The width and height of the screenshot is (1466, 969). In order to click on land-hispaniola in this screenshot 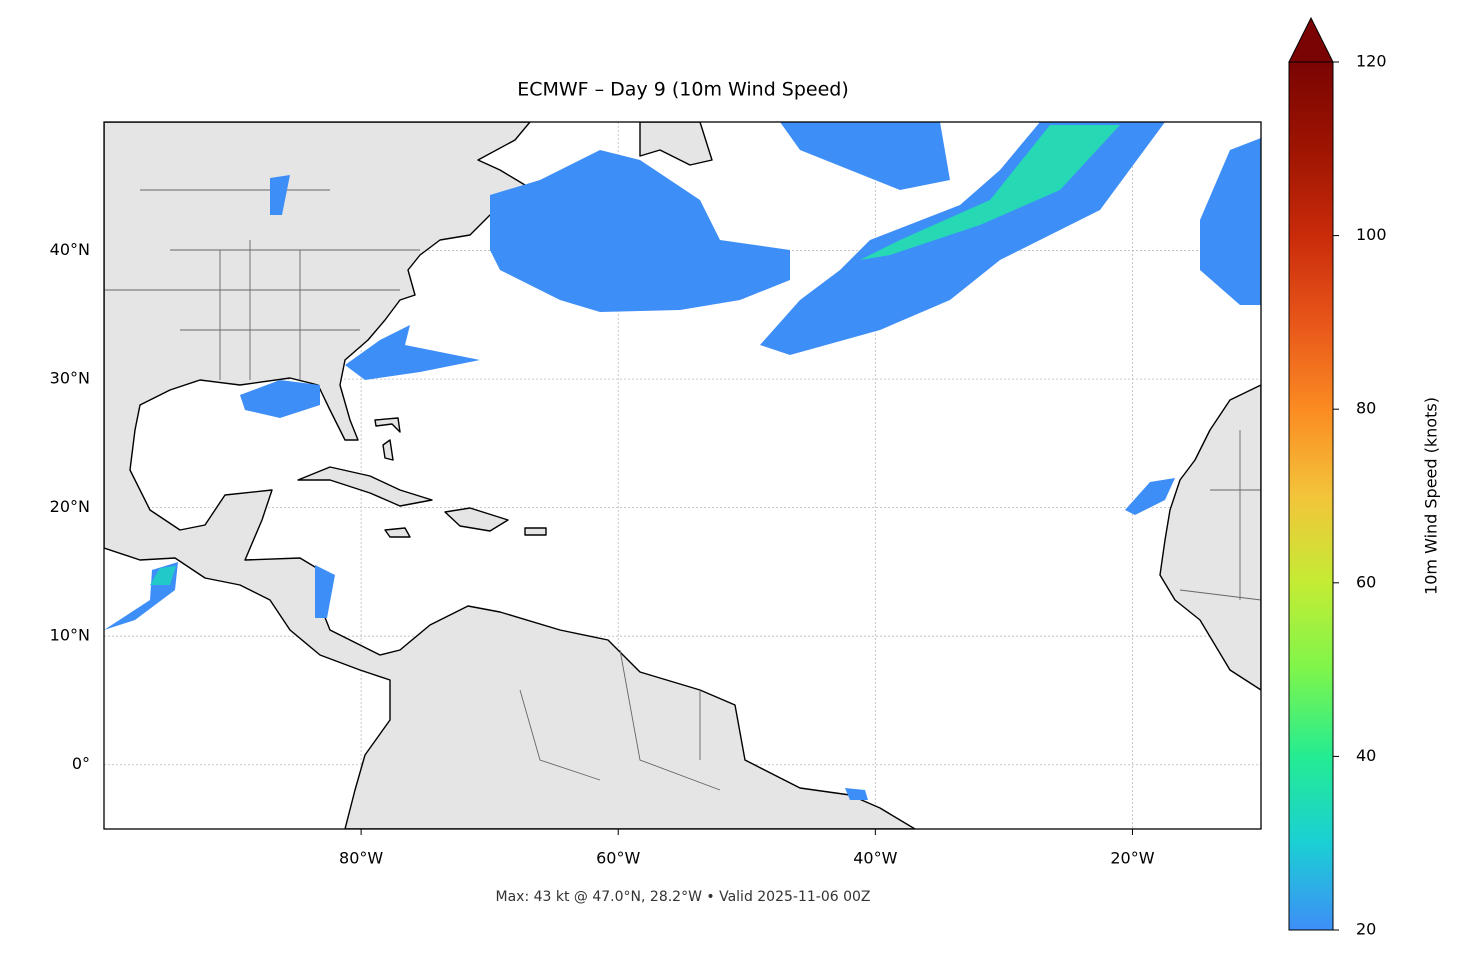, I will do `click(476, 519)`.